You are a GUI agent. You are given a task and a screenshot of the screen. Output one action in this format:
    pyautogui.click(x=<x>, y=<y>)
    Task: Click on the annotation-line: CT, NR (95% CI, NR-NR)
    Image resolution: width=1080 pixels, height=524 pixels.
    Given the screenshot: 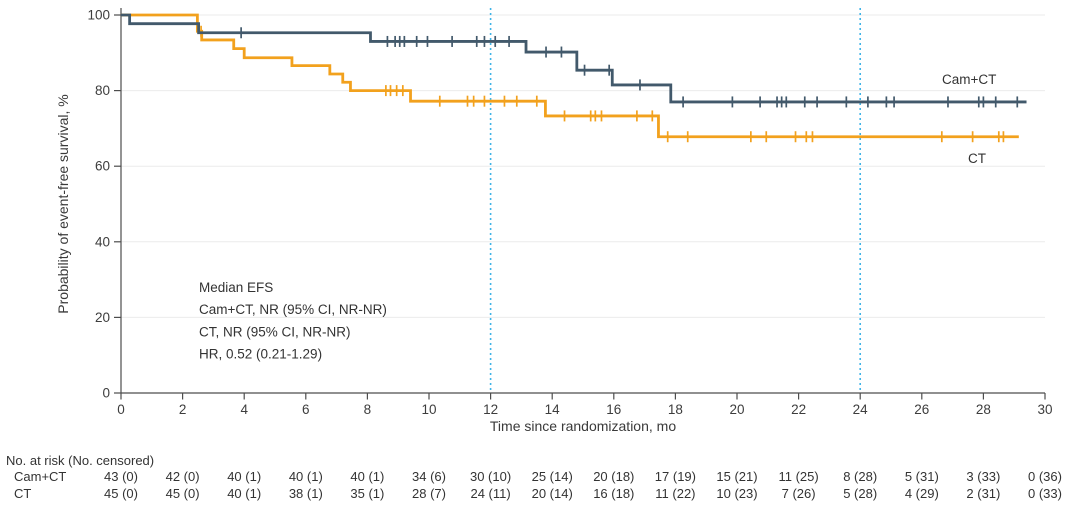 What is the action you would take?
    pyautogui.click(x=275, y=331)
    